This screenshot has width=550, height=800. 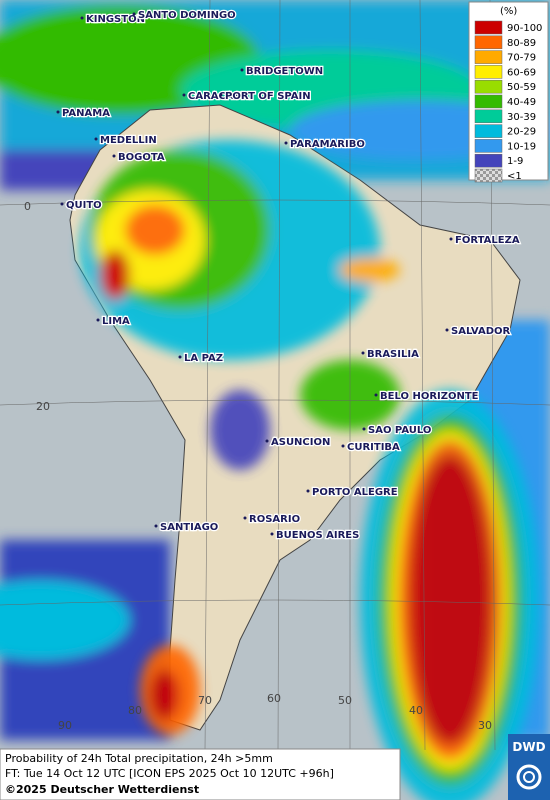 I want to click on logo: DWD, so click(x=529, y=767).